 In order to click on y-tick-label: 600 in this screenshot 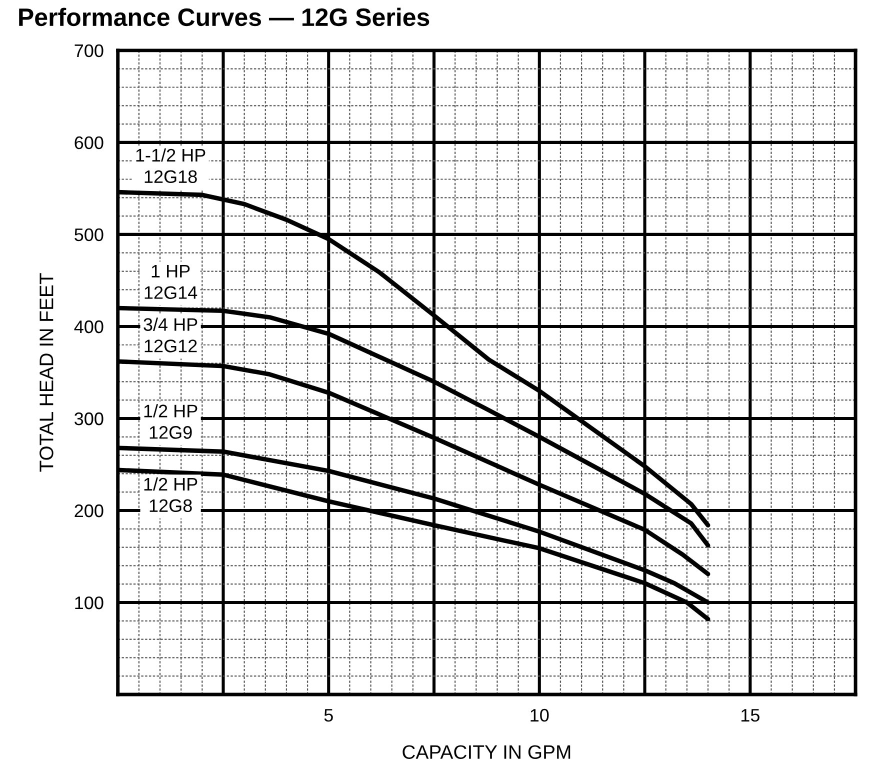, I will do `click(89, 143)`.